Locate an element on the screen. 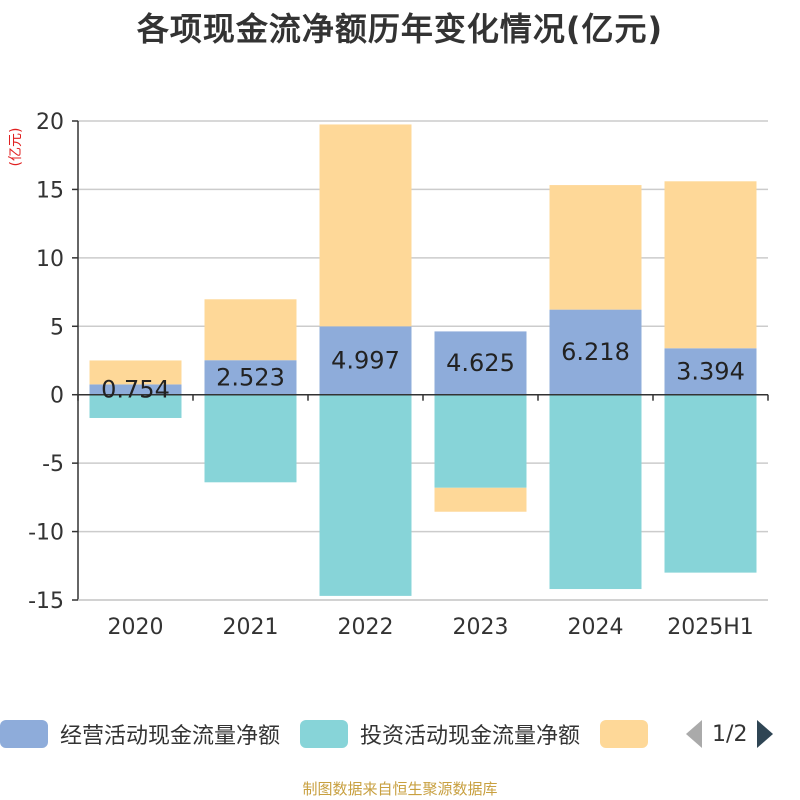 This screenshot has height=800, width=800. legend-swatch-operating is located at coordinates (24, 734).